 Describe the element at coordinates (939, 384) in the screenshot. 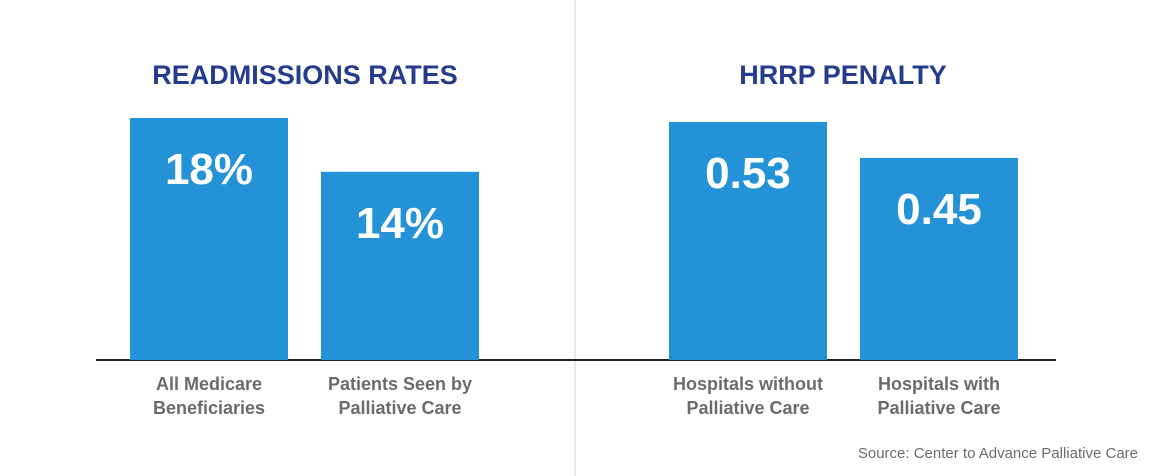

I see `category-label: Hospitals with` at that location.